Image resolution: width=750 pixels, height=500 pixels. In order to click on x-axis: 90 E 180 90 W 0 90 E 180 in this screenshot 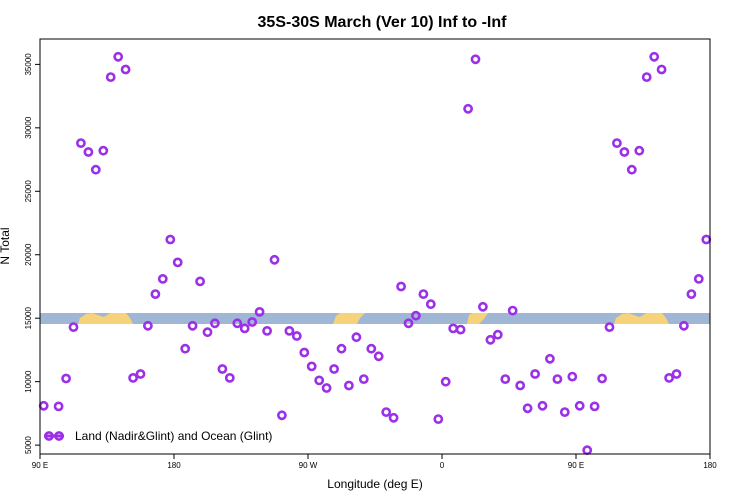, I will do `click(374, 462)`.